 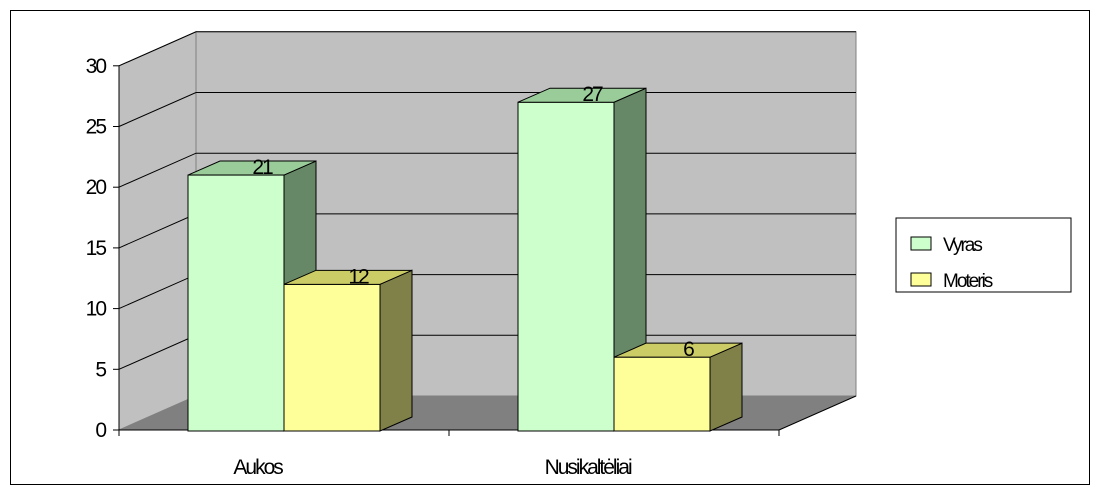 What do you see at coordinates (688, 349) in the screenshot?
I see `data-label: 6` at bounding box center [688, 349].